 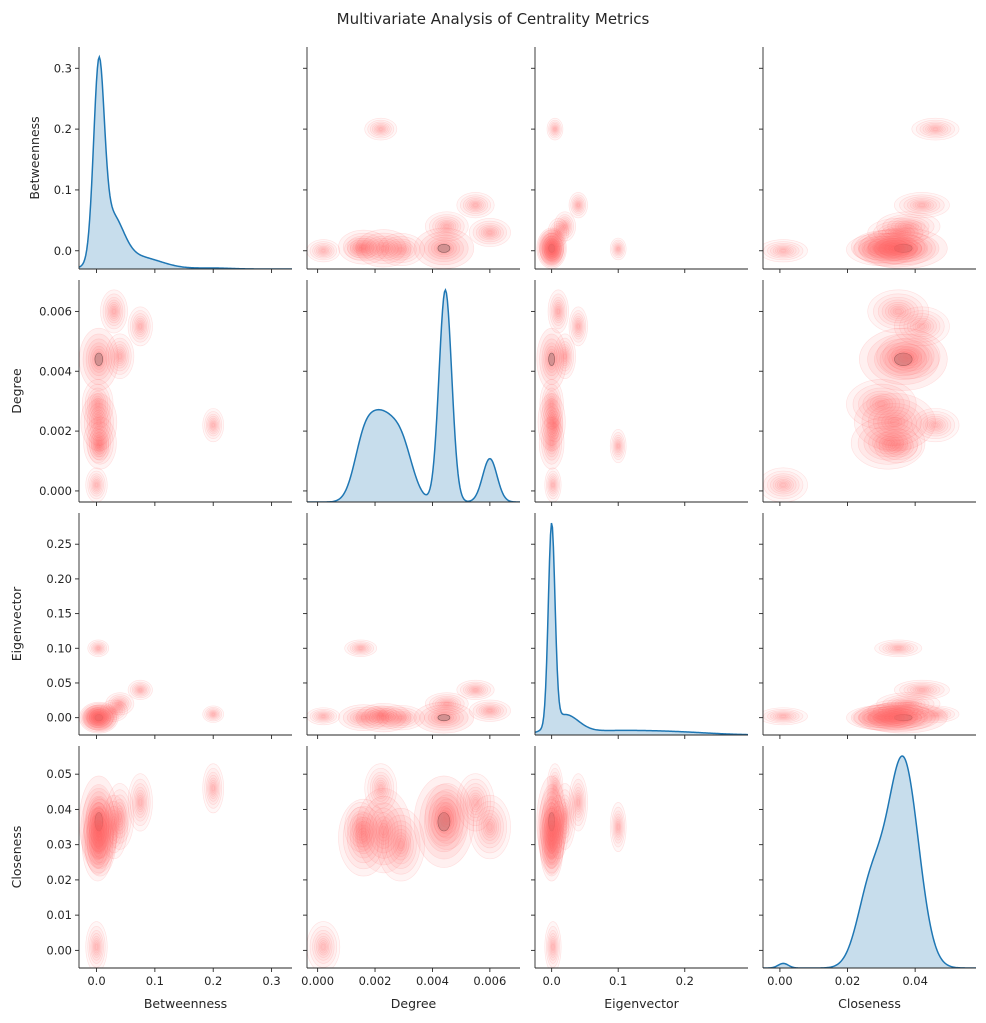 What do you see at coordinates (165, 393) in the screenshot?
I see `panel-degree-vs-betweenness: 0.000 0.002 0.004 0.006` at bounding box center [165, 393].